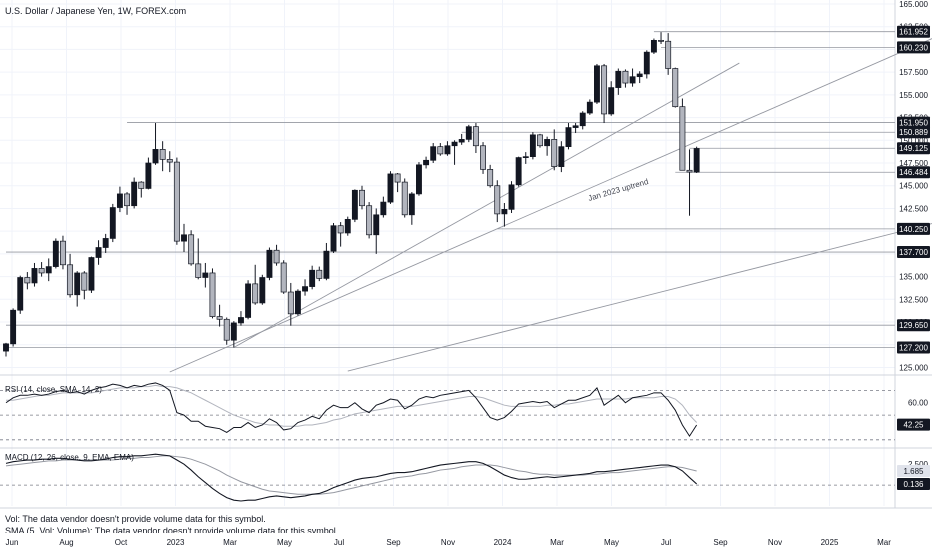  I want to click on price-label: 149.125, so click(913, 148).